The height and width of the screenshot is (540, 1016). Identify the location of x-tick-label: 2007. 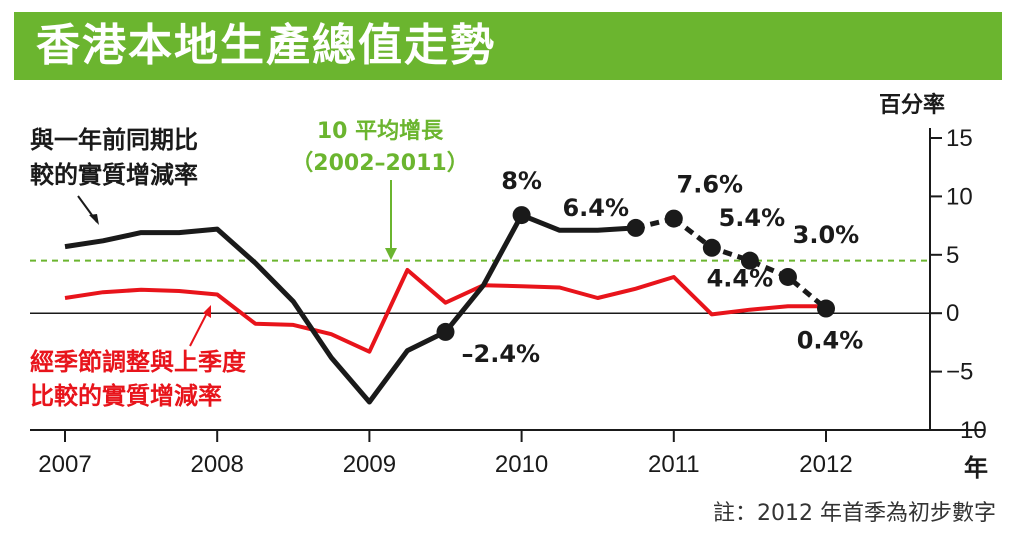
(64, 464).